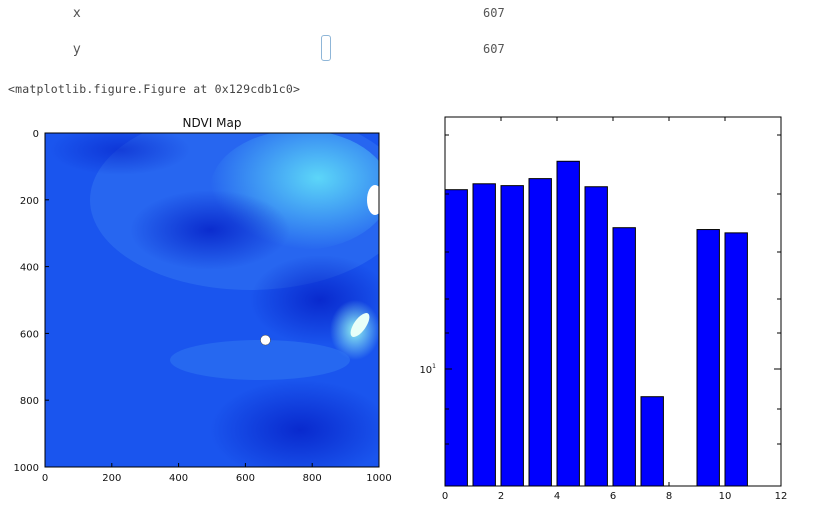 Image resolution: width=828 pixels, height=507 pixels. I want to click on bar-x-tick-label: 8, so click(669, 496).